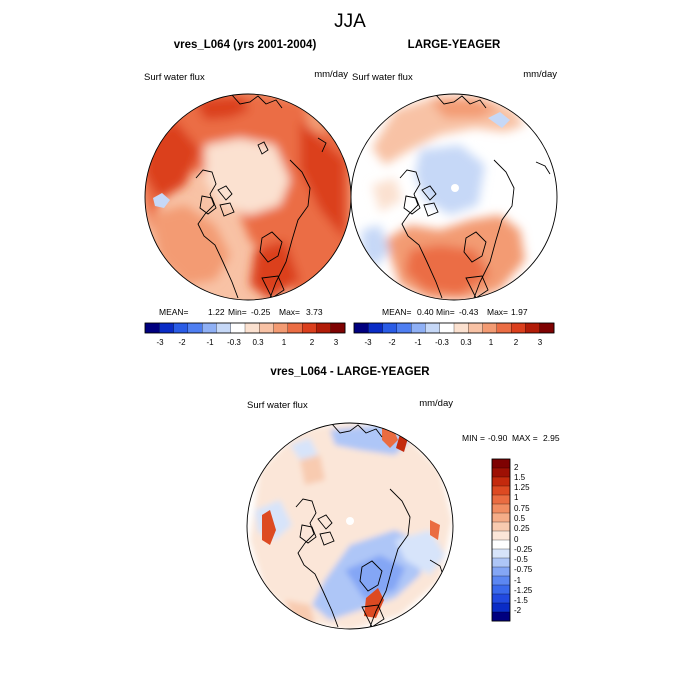  I want to click on panel-vres-tick: -3, so click(160, 342).